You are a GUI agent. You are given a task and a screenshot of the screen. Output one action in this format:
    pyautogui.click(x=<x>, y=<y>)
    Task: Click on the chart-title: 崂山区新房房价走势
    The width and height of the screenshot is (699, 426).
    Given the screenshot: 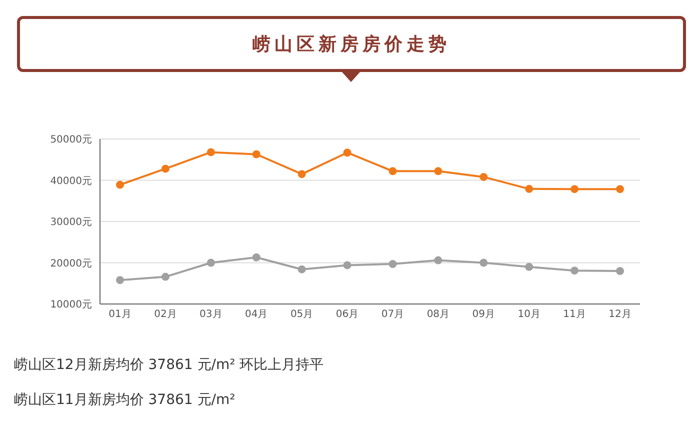 What is the action you would take?
    pyautogui.click(x=351, y=44)
    